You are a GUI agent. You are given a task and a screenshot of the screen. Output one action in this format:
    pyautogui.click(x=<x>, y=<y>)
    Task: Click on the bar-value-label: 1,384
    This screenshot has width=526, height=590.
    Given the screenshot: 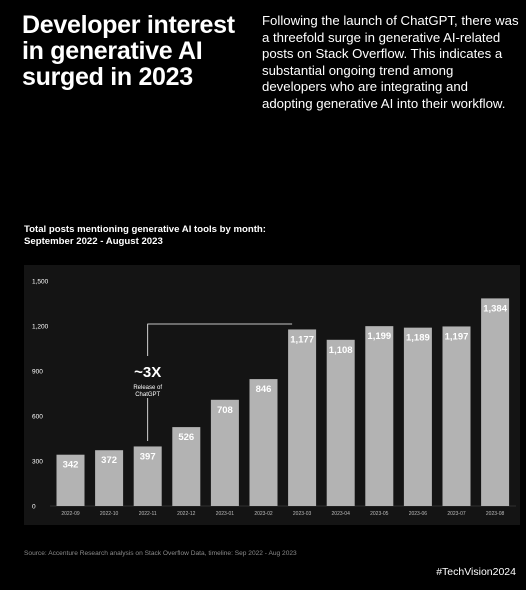 What is the action you would take?
    pyautogui.click(x=495, y=308)
    